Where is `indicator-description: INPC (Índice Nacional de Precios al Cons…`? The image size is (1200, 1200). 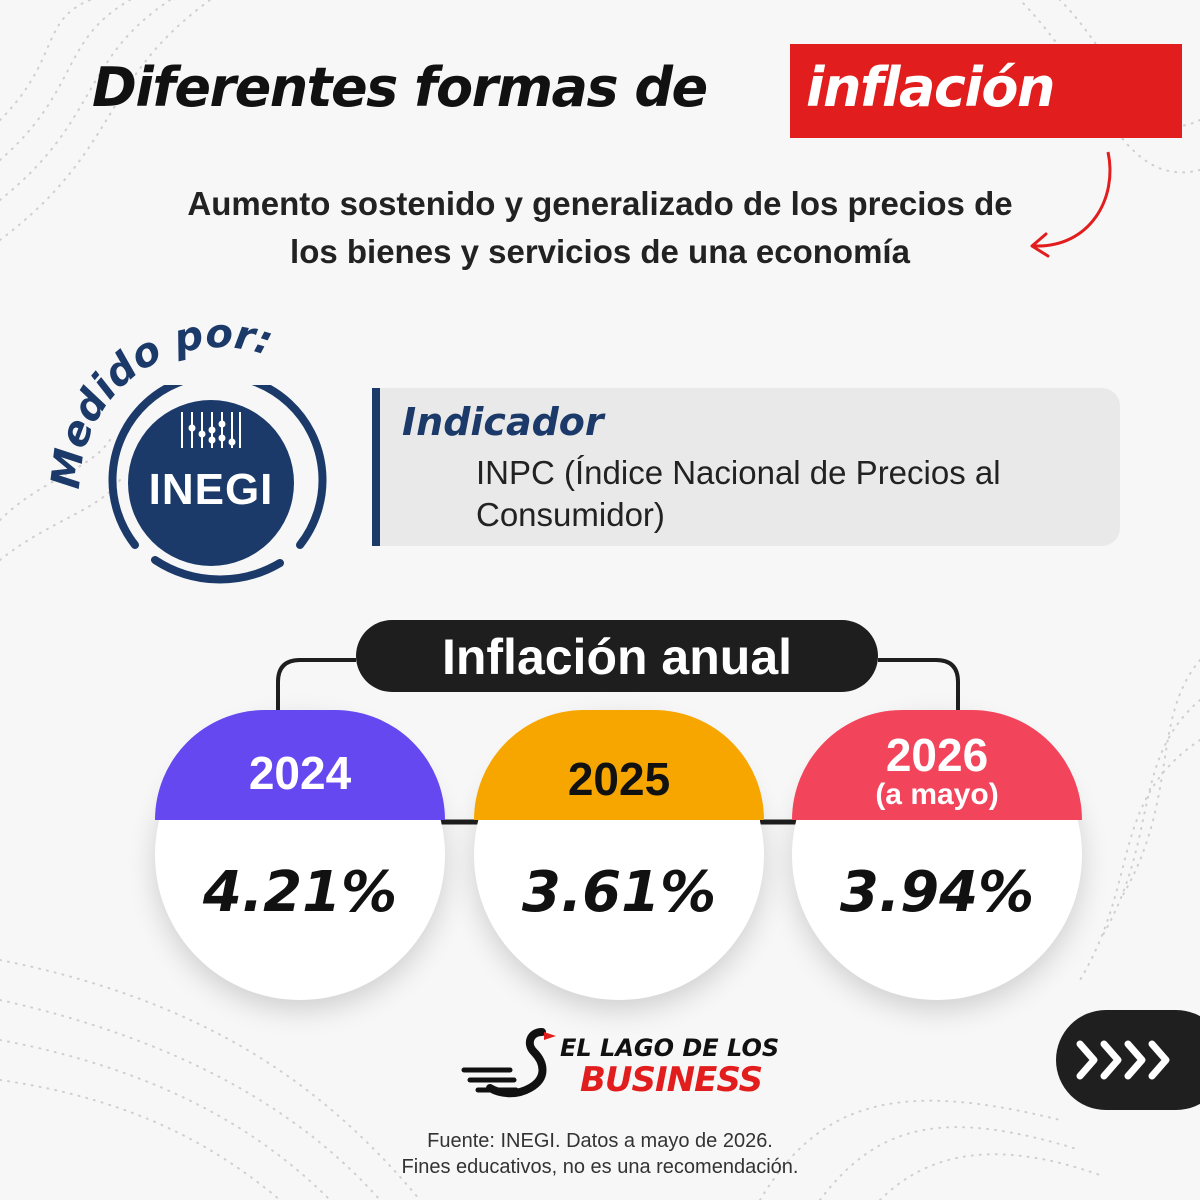
indicator-description: INPC (Índice Nacional de Precios al Cons… is located at coordinates (738, 493).